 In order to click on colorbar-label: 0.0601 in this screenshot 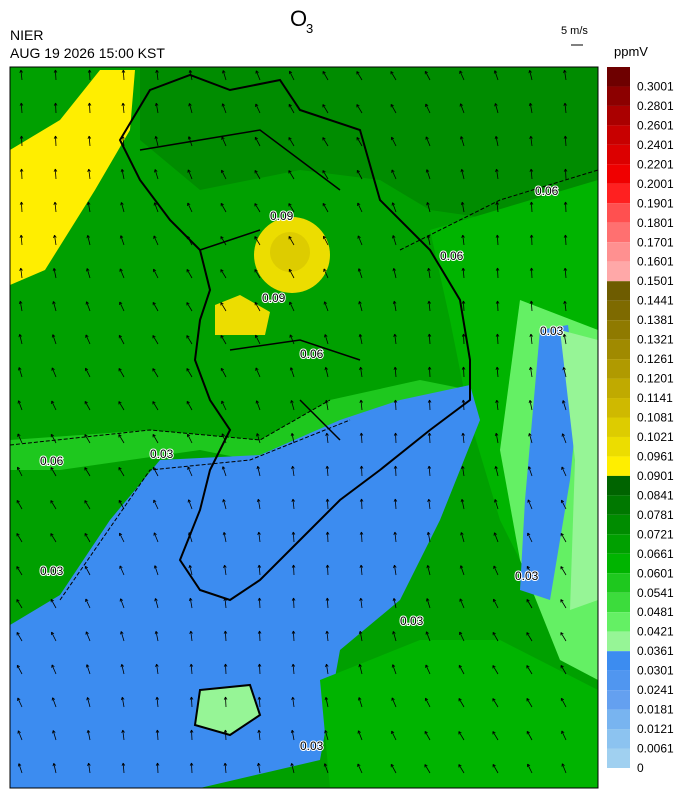, I will do `click(655, 573)`.